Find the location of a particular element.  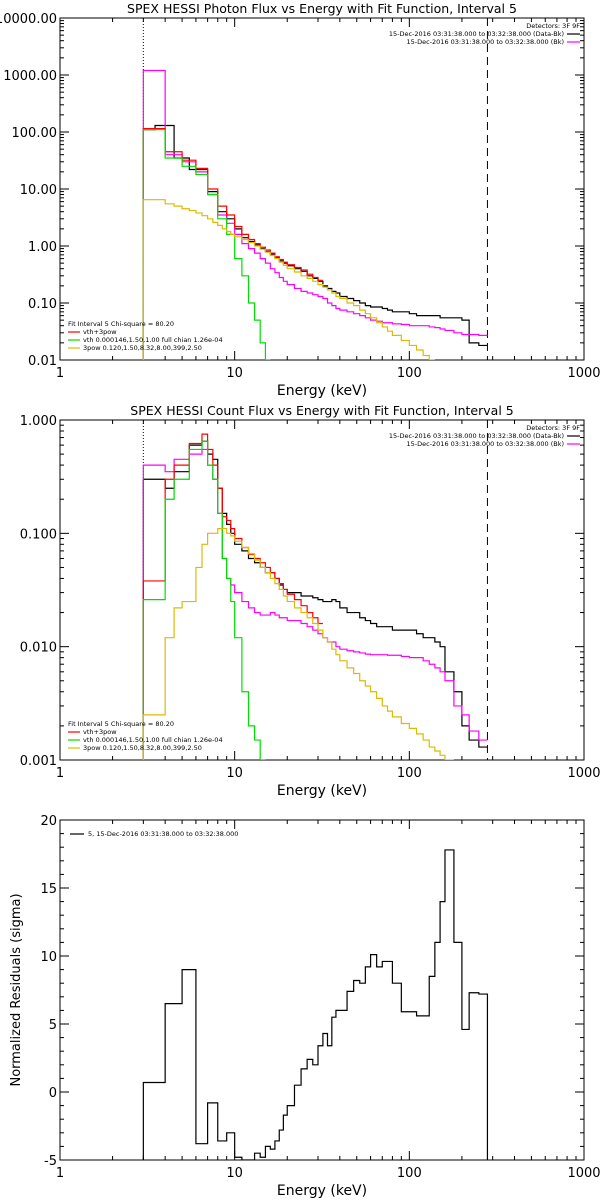

y-tick-label: 10000.00 is located at coordinates (28, 19).